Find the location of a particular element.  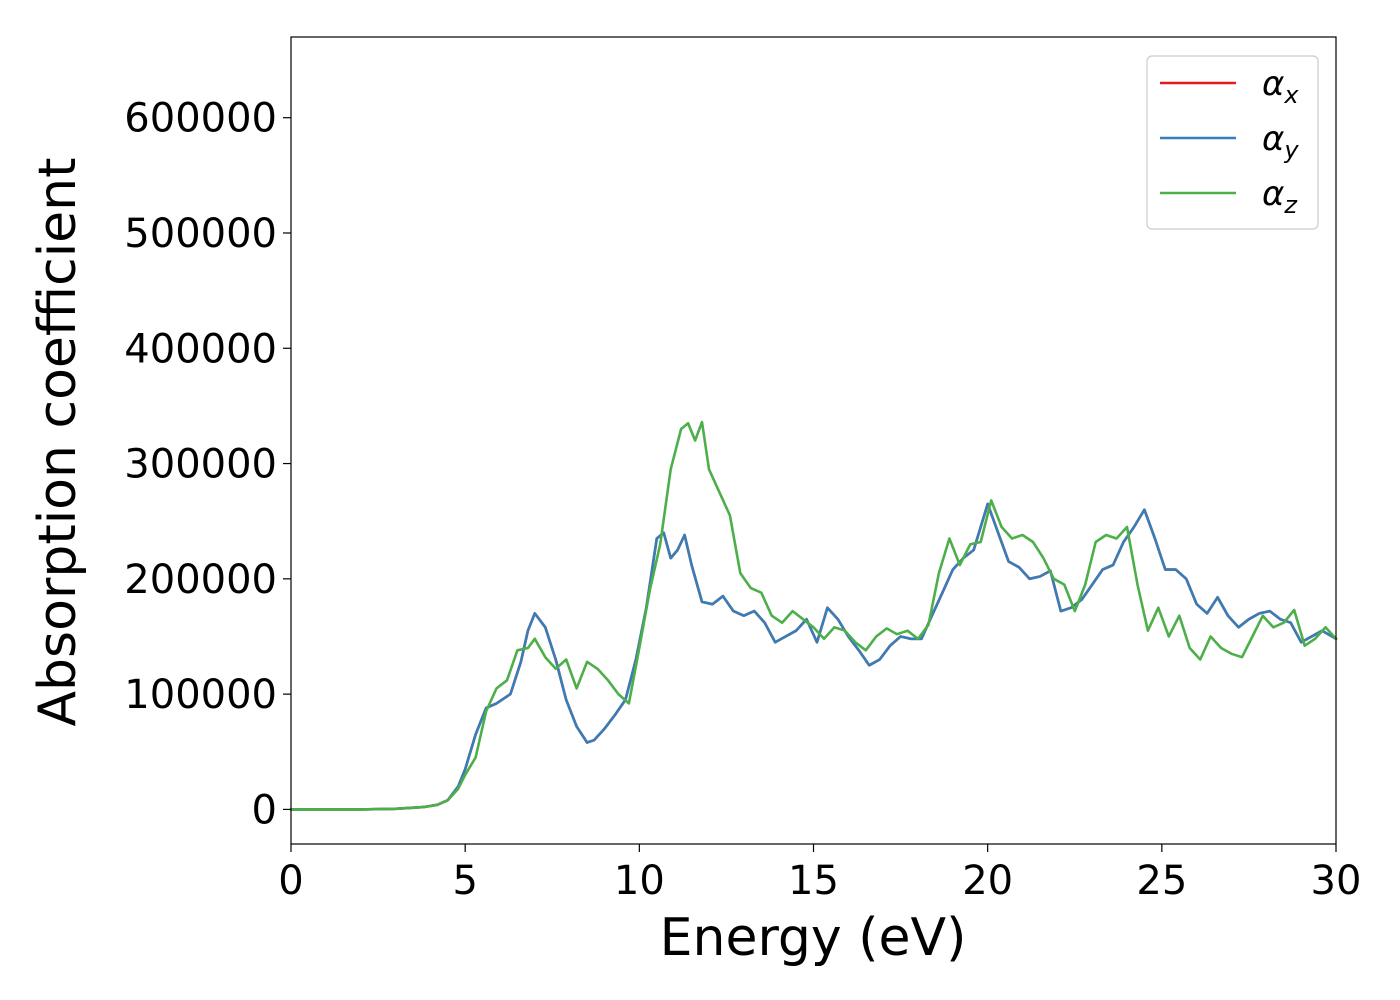

x-tick-label: 25 is located at coordinates (1161, 881).